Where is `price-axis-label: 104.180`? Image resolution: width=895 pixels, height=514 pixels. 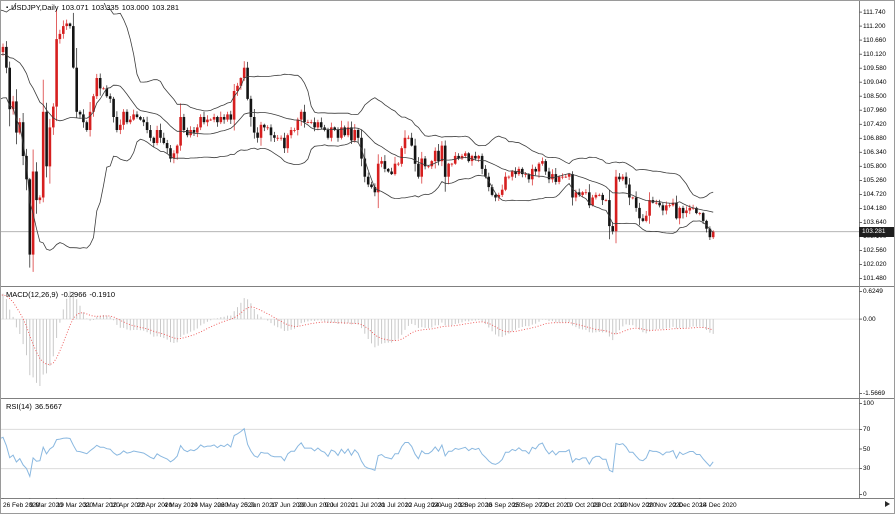
price-axis-label: 104.180 is located at coordinates (875, 208).